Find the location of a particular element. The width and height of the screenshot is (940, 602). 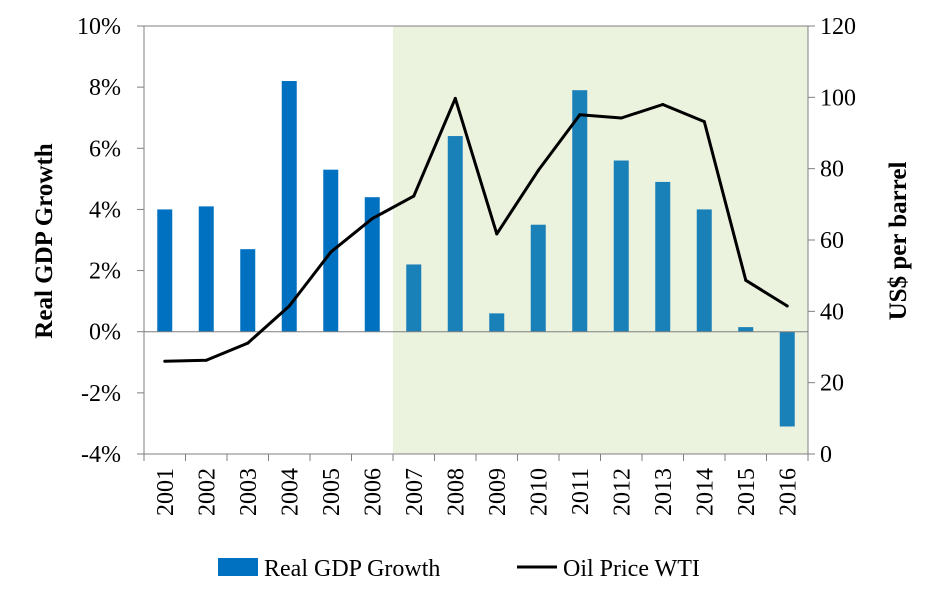

point-oil-2015 is located at coordinates (746, 280).